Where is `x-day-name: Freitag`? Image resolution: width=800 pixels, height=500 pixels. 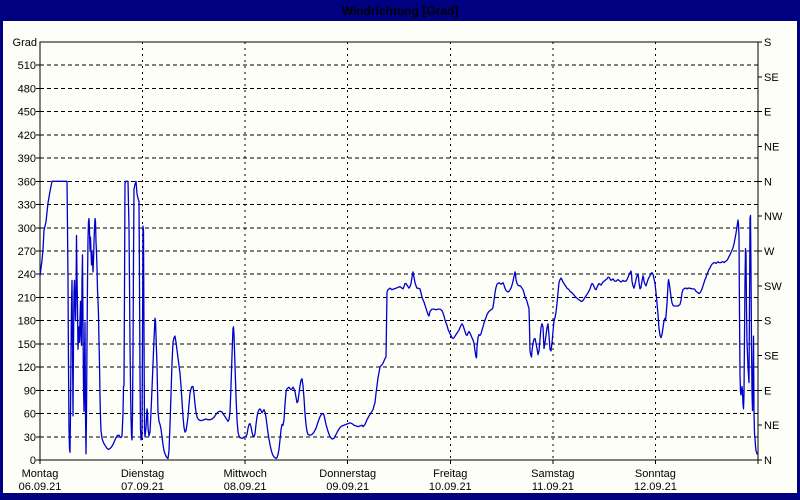 x-day-name: Freitag is located at coordinates (450, 474).